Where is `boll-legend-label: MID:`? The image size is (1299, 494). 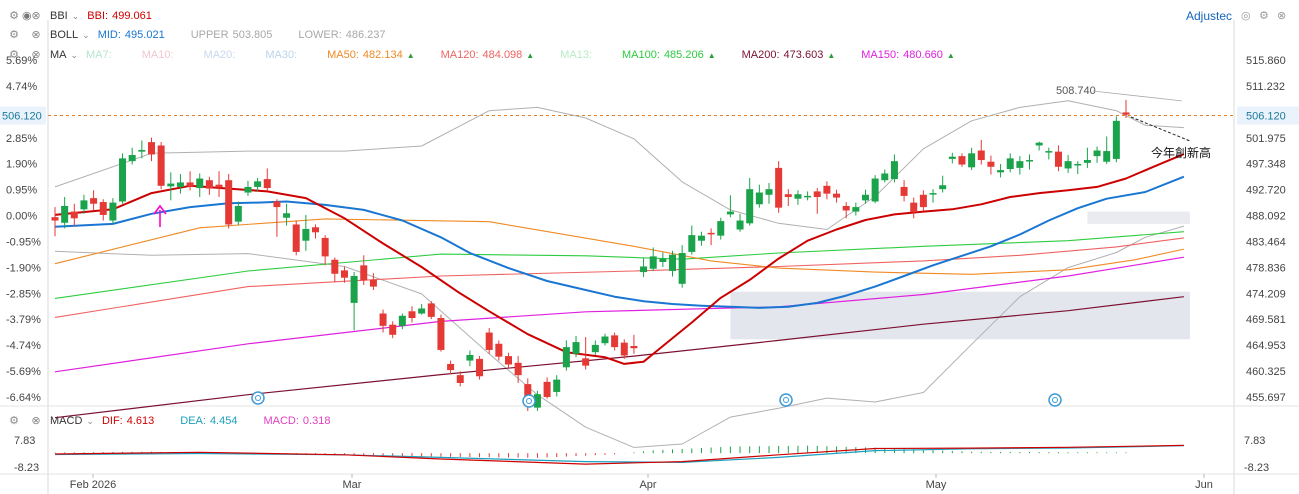
boll-legend-label: MID: is located at coordinates (109, 35).